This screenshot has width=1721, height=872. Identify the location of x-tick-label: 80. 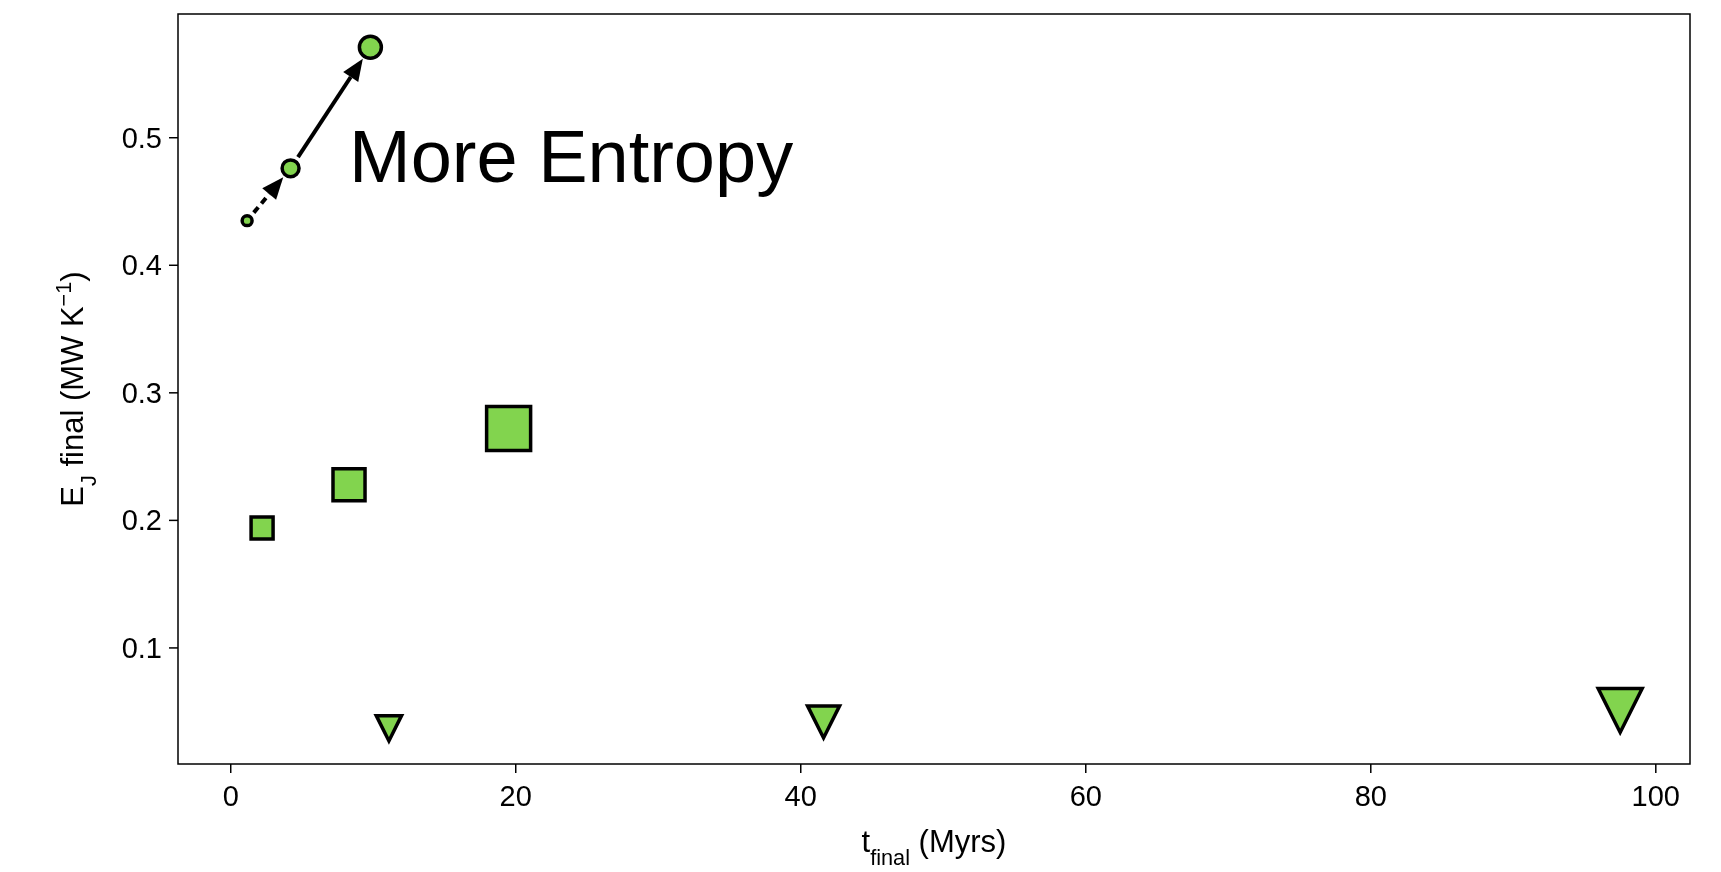
(1370, 796).